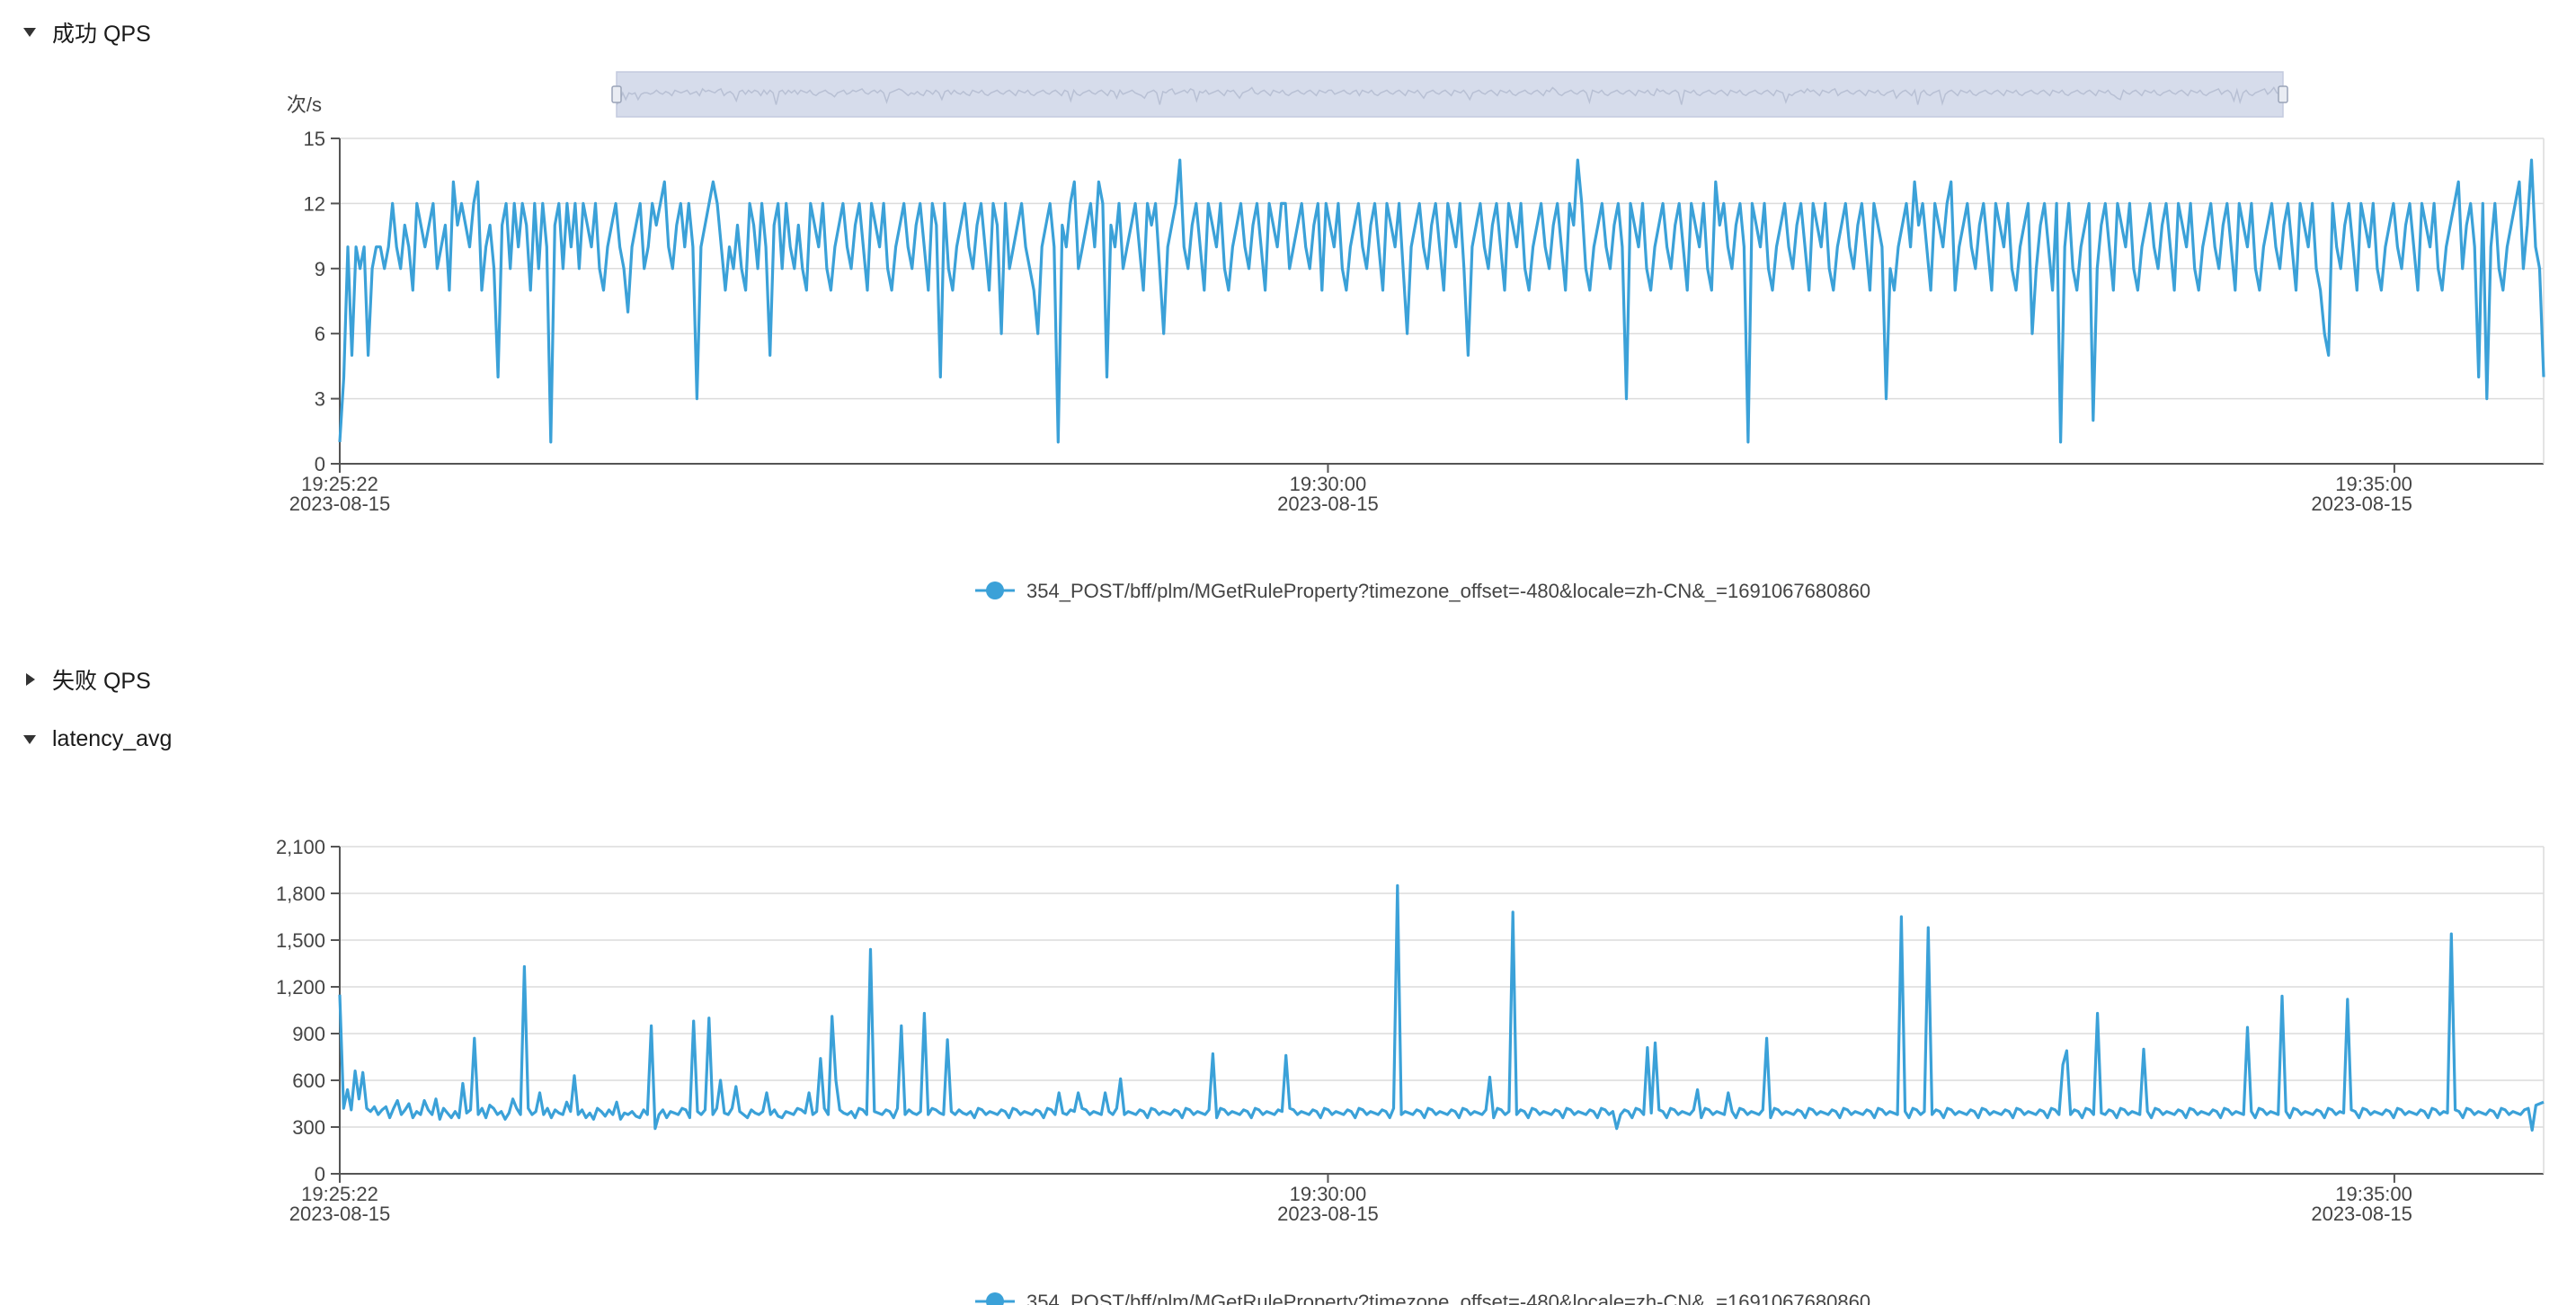 The width and height of the screenshot is (2576, 1305). What do you see at coordinates (1450, 96) in the screenshot?
I see `datazoom-preview-line` at bounding box center [1450, 96].